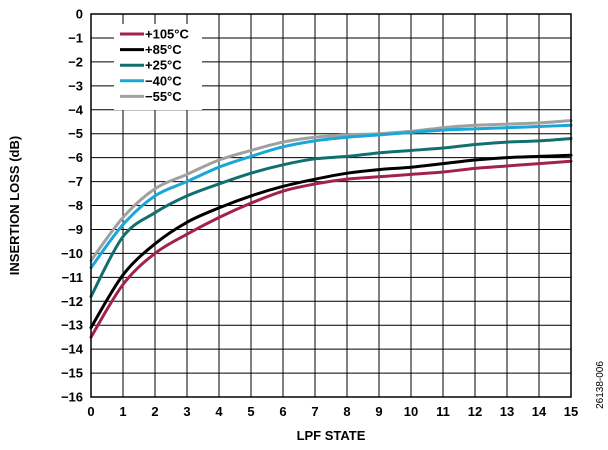  What do you see at coordinates (72, 325) in the screenshot?
I see `y-tick-label: −13` at bounding box center [72, 325].